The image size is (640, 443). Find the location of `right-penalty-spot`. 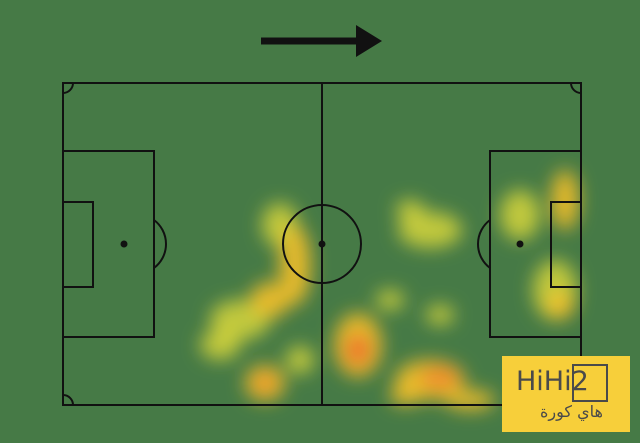

right-penalty-spot is located at coordinates (520, 244).